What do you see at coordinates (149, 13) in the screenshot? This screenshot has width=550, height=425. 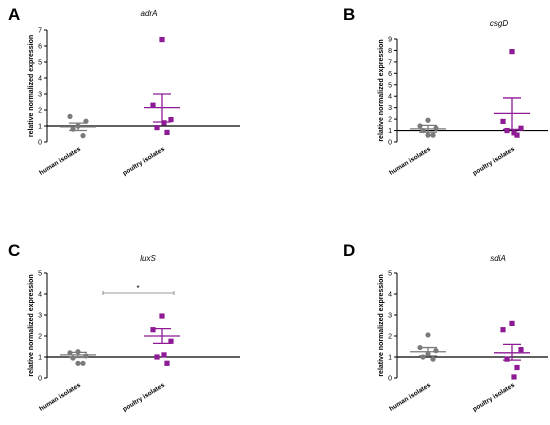 I see `panel-title: adrA` at bounding box center [149, 13].